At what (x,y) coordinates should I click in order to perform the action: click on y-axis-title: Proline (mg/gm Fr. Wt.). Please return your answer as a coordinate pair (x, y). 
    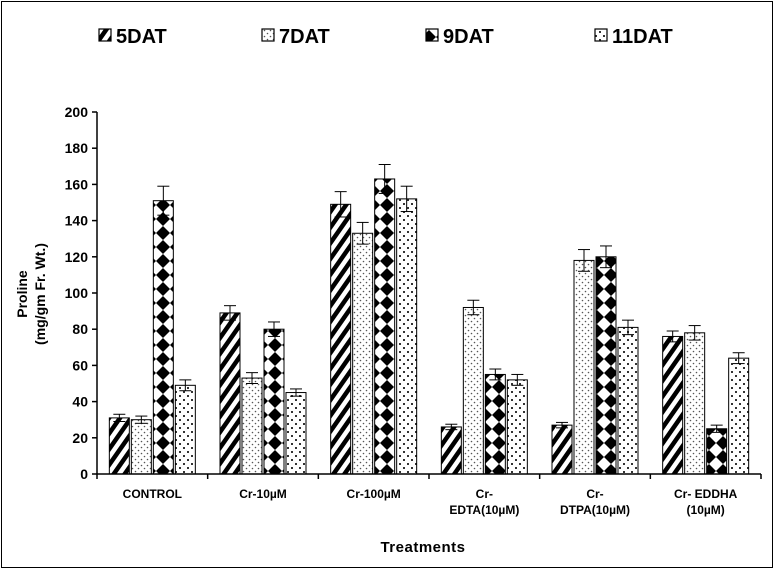
    Looking at the image, I should click on (31, 294).